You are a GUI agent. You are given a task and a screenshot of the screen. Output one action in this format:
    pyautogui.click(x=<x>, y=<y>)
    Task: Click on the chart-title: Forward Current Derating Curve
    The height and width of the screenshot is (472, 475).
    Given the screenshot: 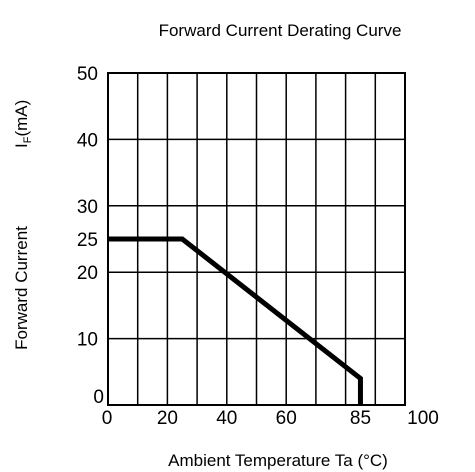 What is the action you would take?
    pyautogui.click(x=280, y=30)
    